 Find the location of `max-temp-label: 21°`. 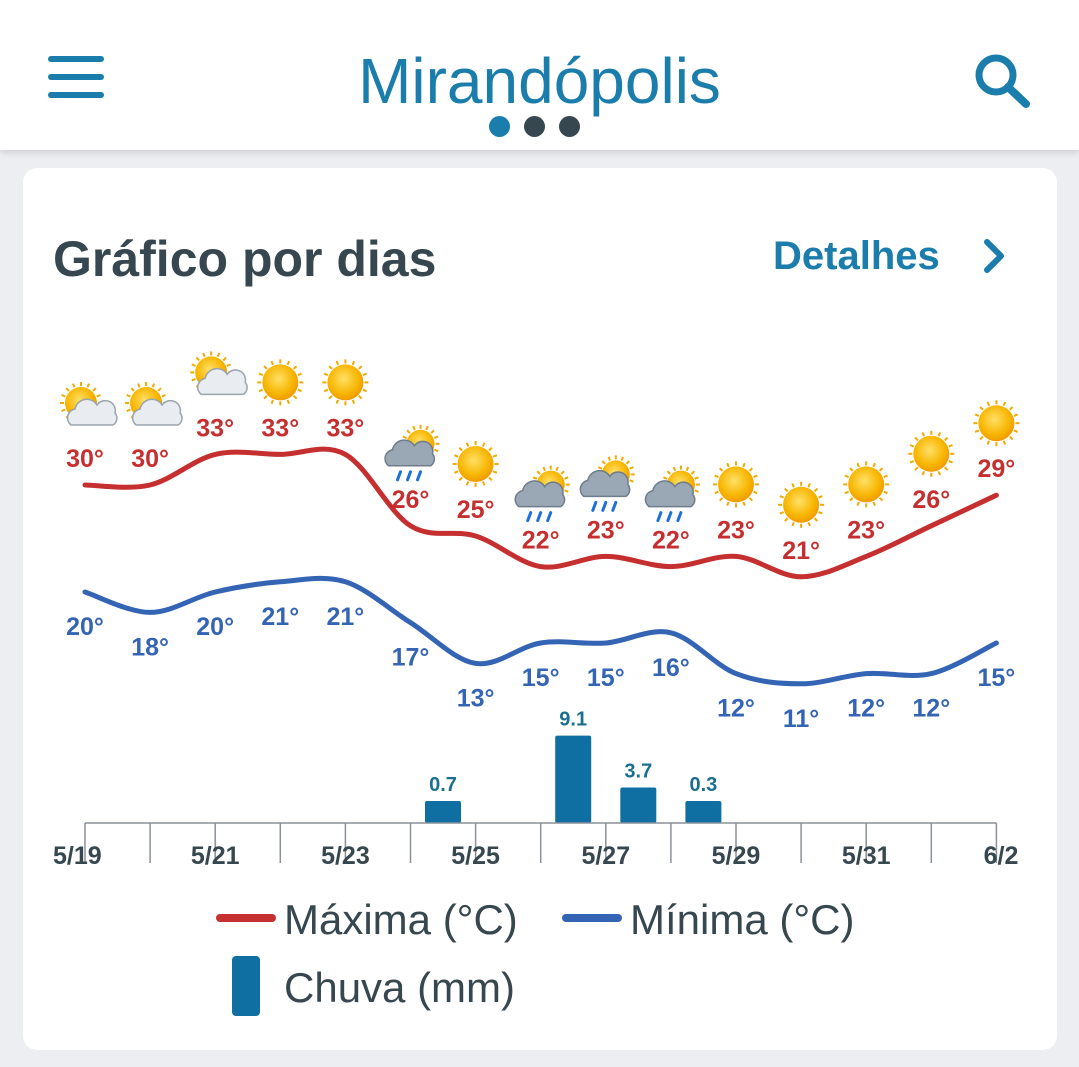

max-temp-label: 21° is located at coordinates (801, 551).